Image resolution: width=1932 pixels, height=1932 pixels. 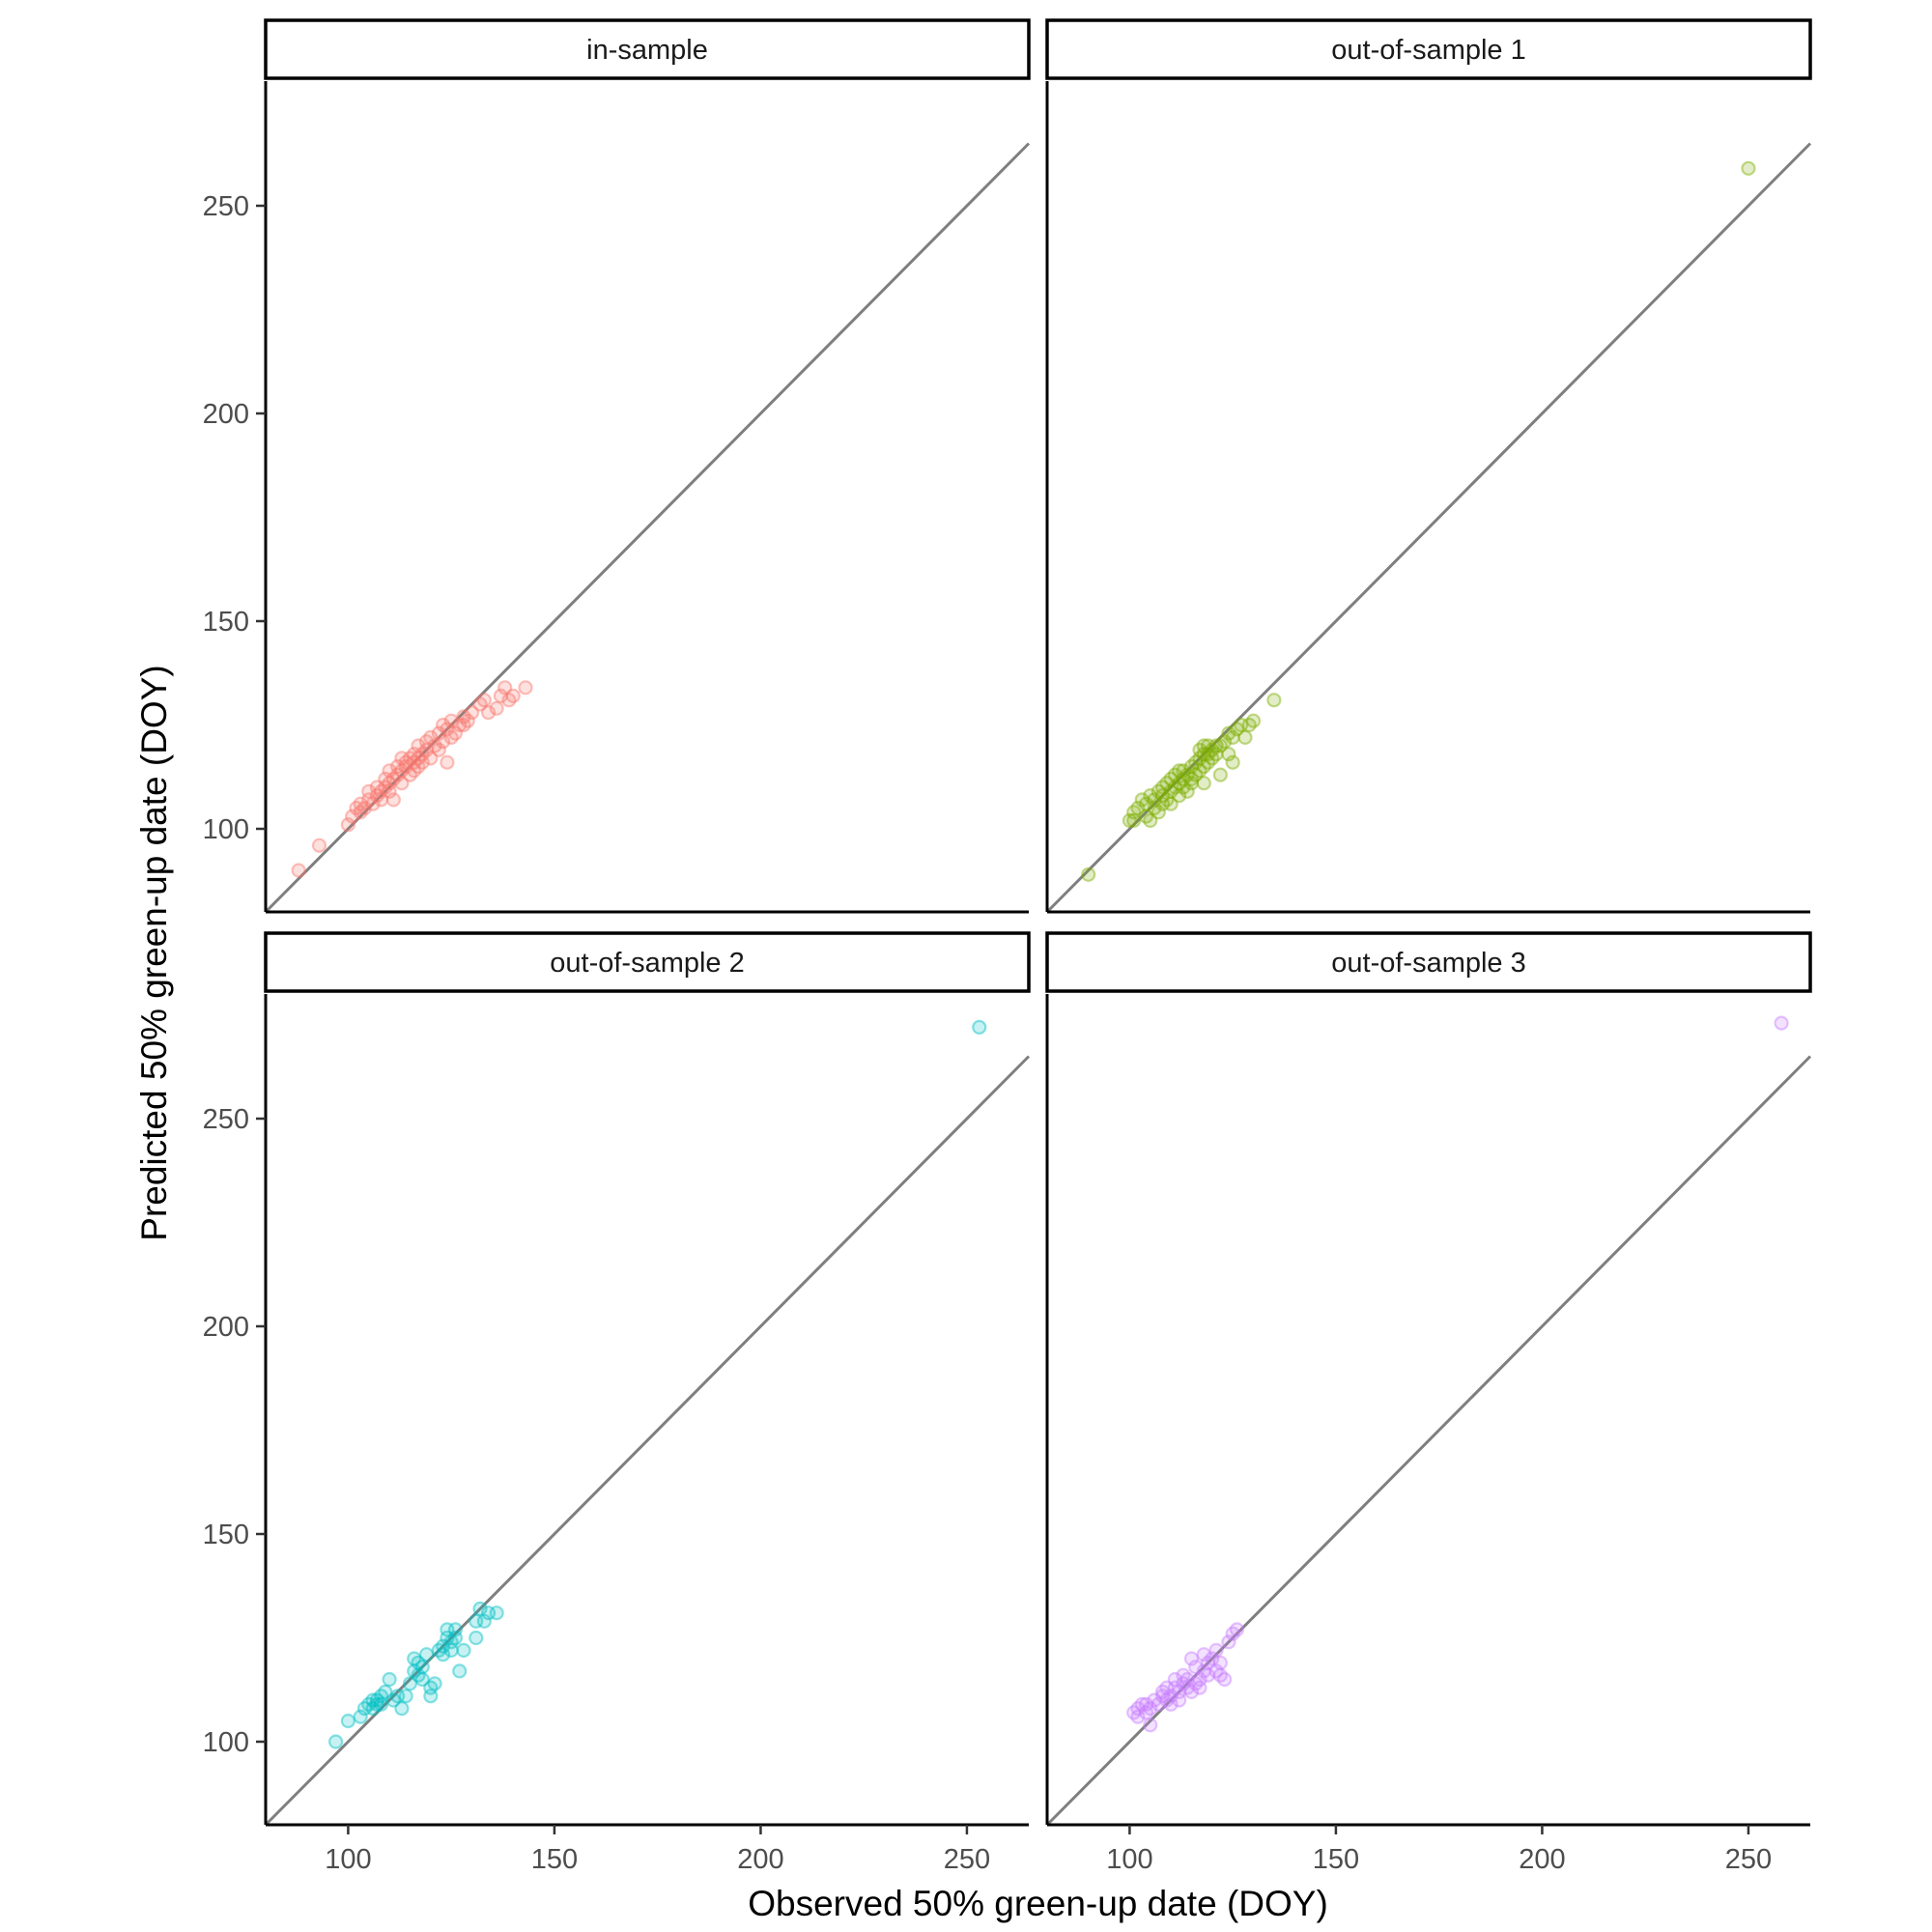 I want to click on x-tick-label: 100, so click(x=348, y=1859).